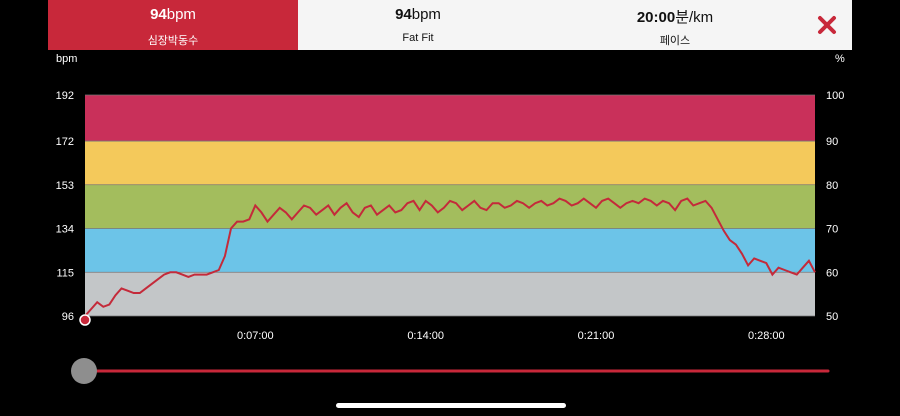  What do you see at coordinates (418, 38) in the screenshot?
I see `tab-fat-fit-label: Fat Fit` at bounding box center [418, 38].